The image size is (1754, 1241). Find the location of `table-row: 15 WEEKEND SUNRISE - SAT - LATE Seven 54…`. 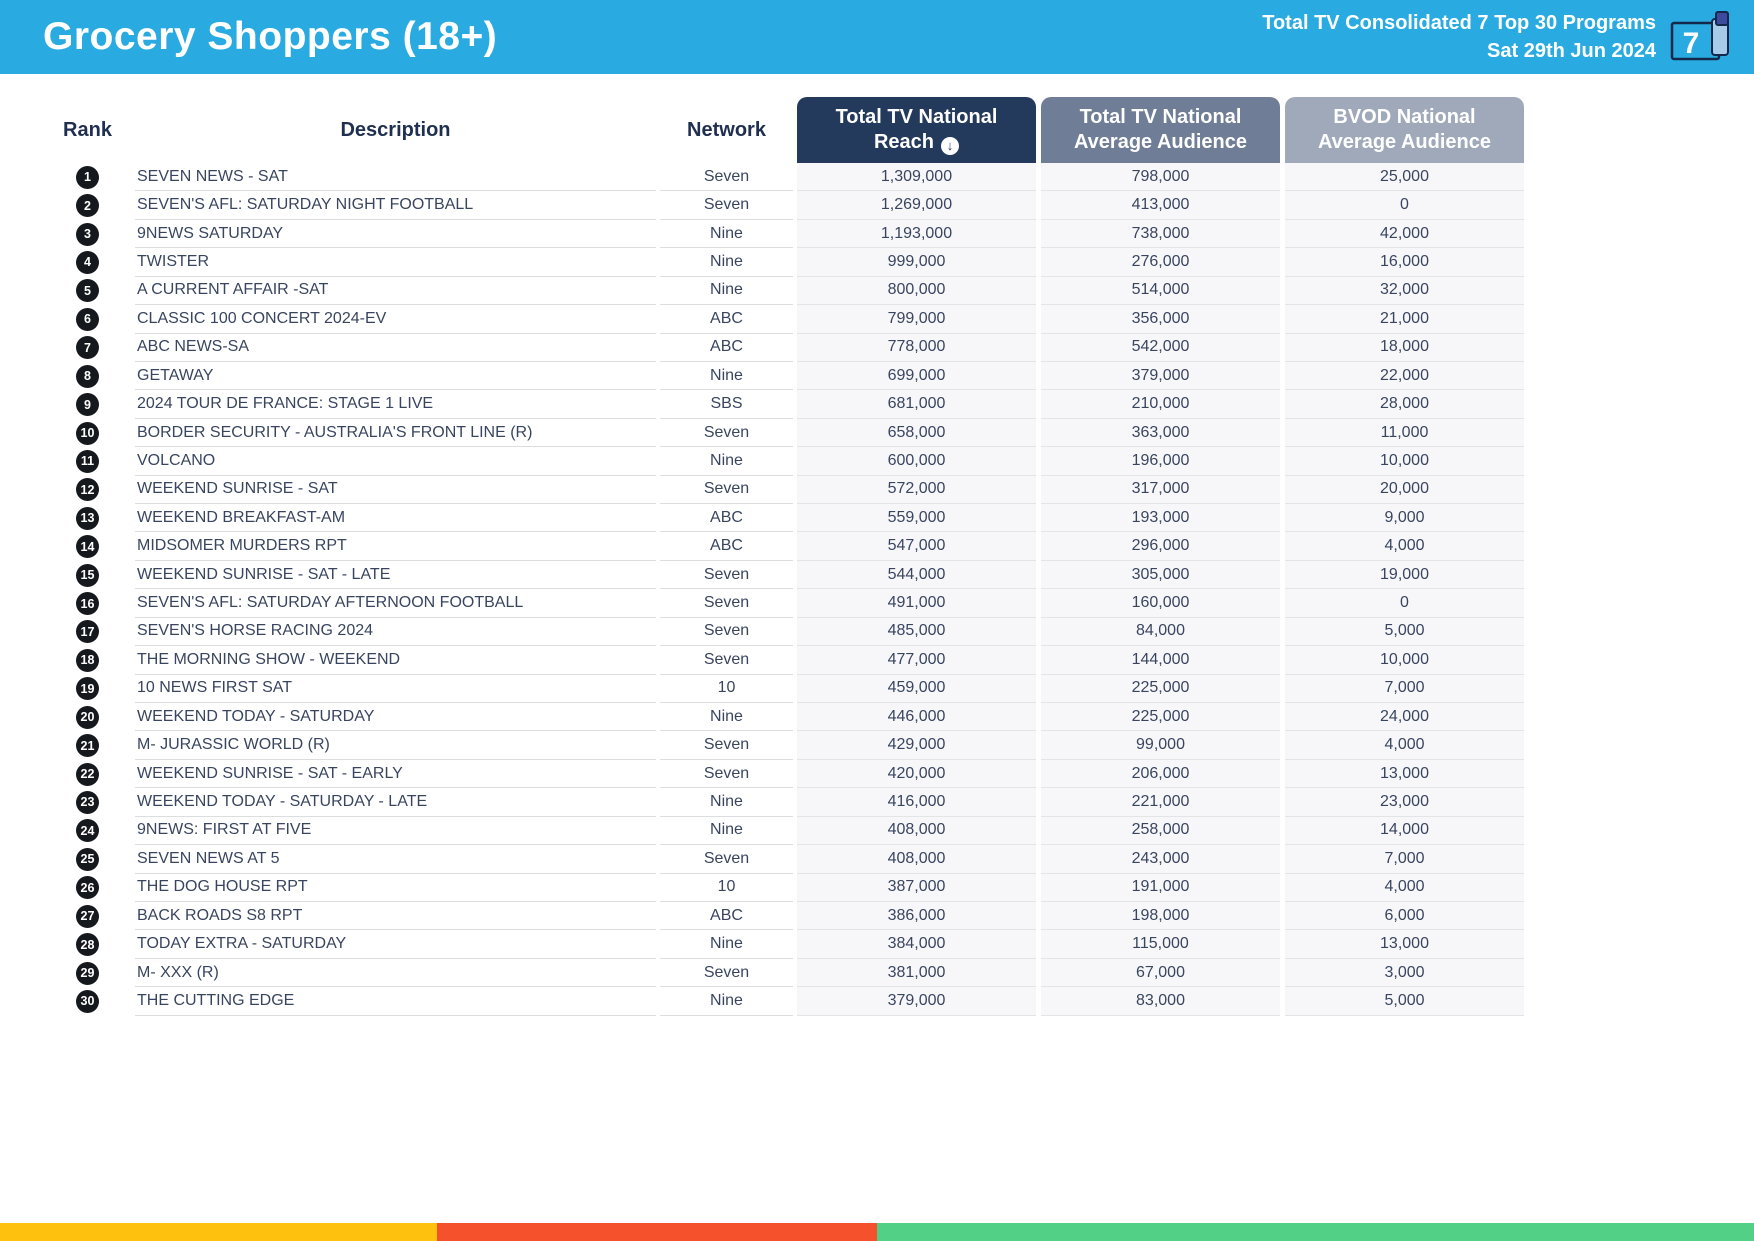

table-row: 15 WEEKEND SUNRISE - SAT - LATE Seven 54… is located at coordinates (877, 575).